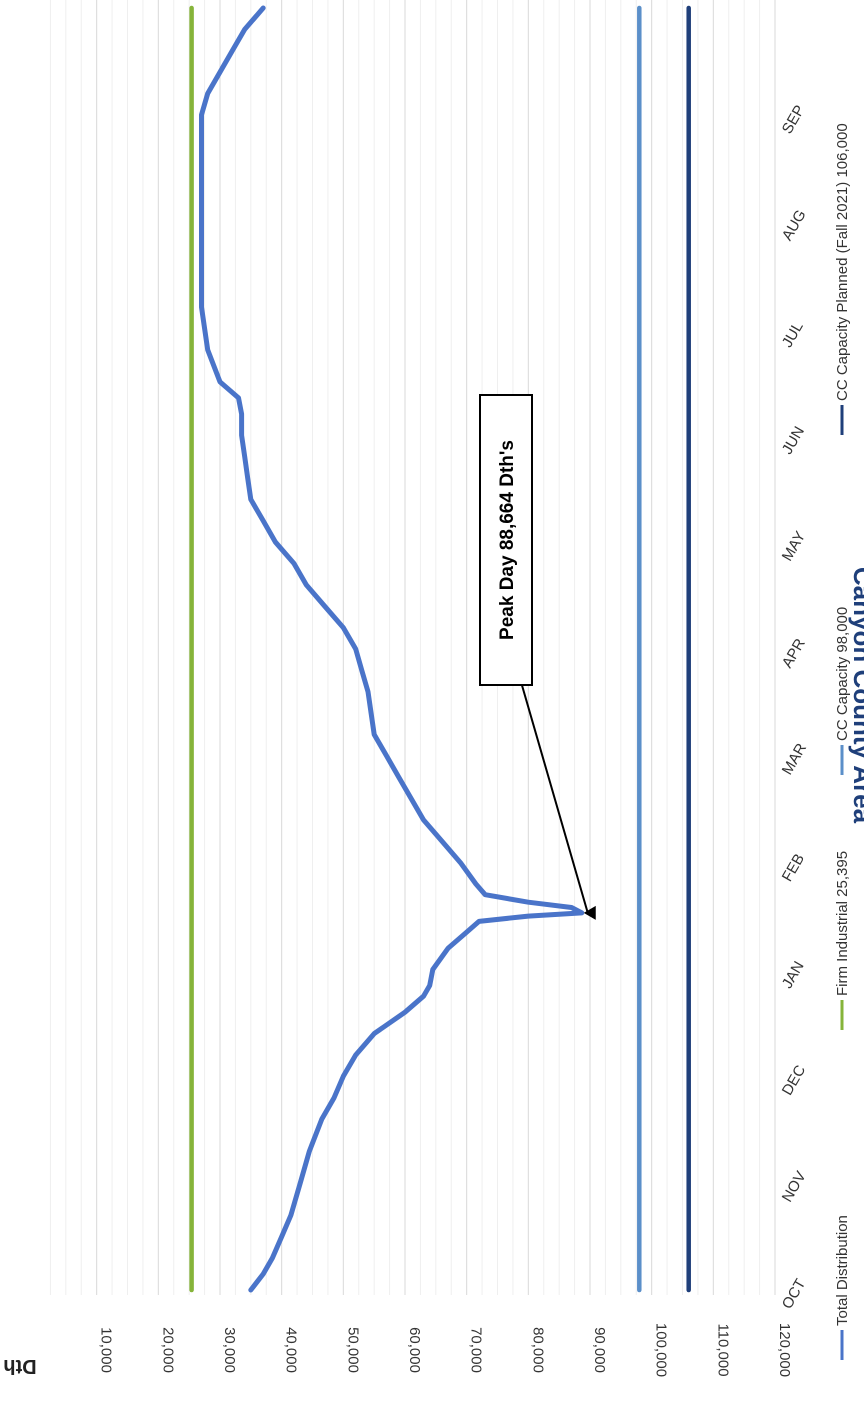  I want to click on y-tick-label: 40,000, so click(291, 1350).